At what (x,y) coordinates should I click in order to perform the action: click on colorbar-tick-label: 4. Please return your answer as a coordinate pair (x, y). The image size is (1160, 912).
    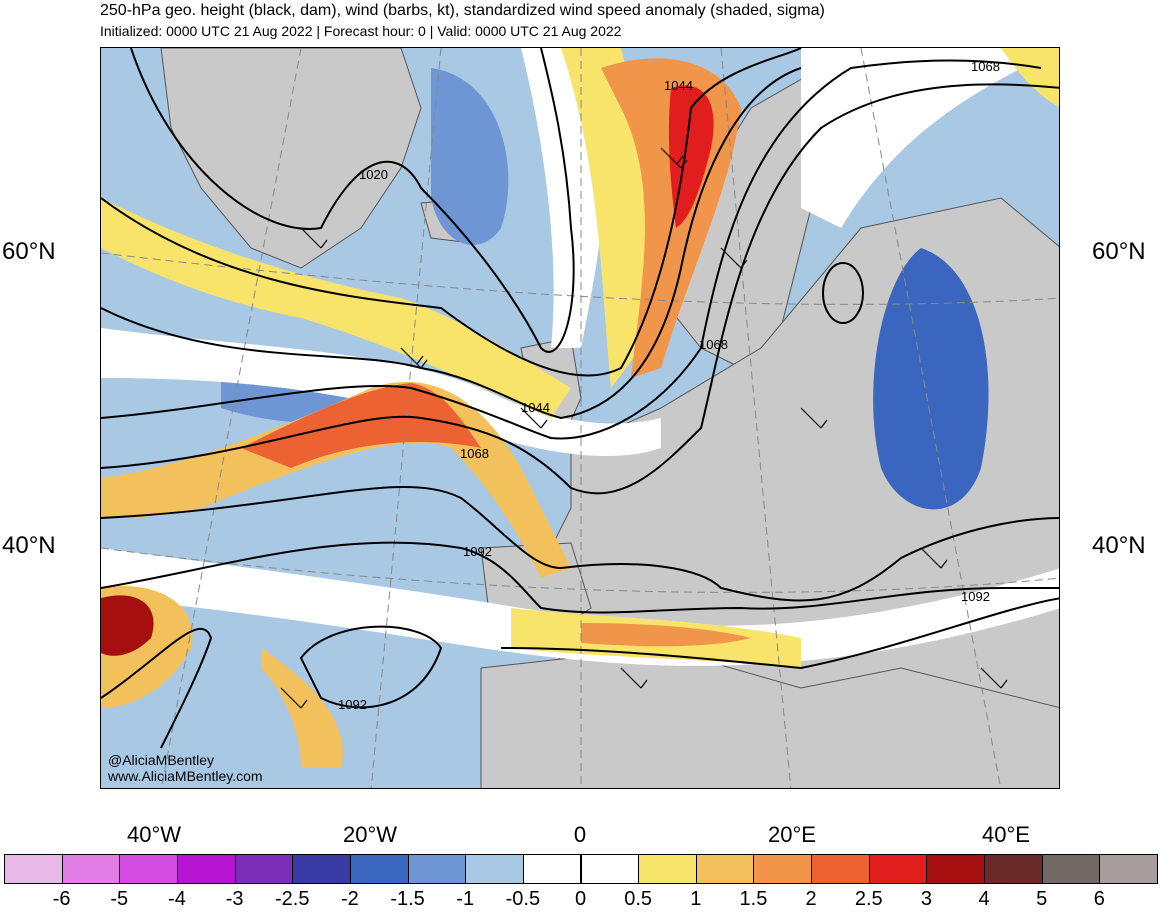
    Looking at the image, I should click on (984, 899).